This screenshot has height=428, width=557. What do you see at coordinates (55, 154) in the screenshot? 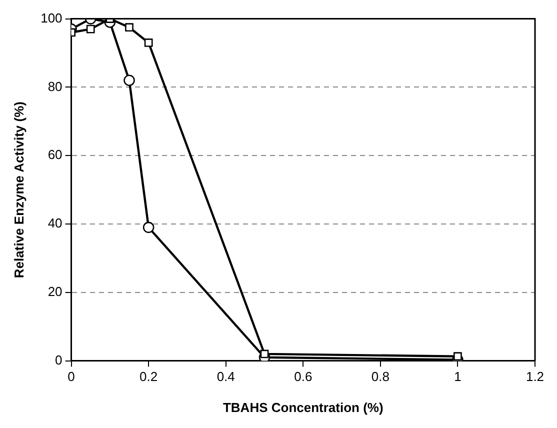
I see `y-tick-label: 60` at bounding box center [55, 154].